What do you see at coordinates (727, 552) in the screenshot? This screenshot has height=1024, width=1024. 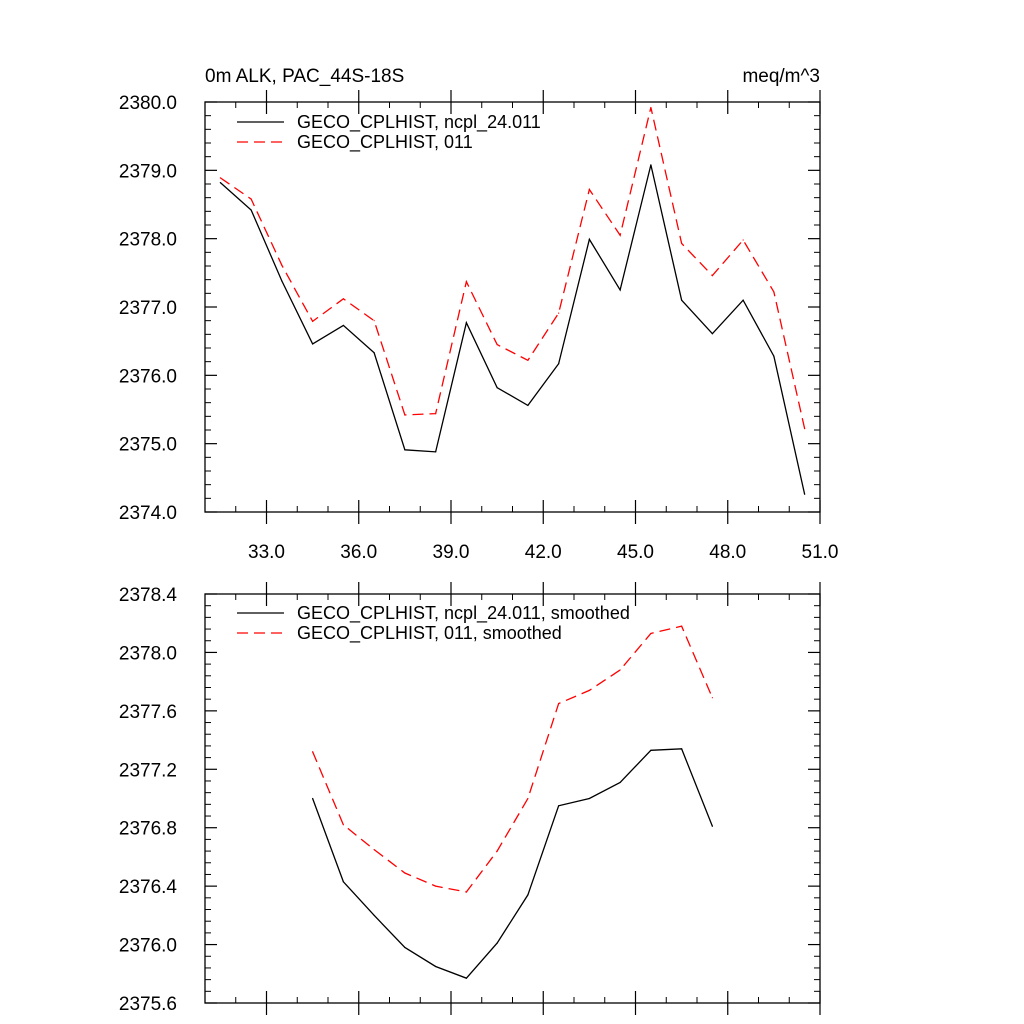 I see `x-tick-label: 48.0` at bounding box center [727, 552].